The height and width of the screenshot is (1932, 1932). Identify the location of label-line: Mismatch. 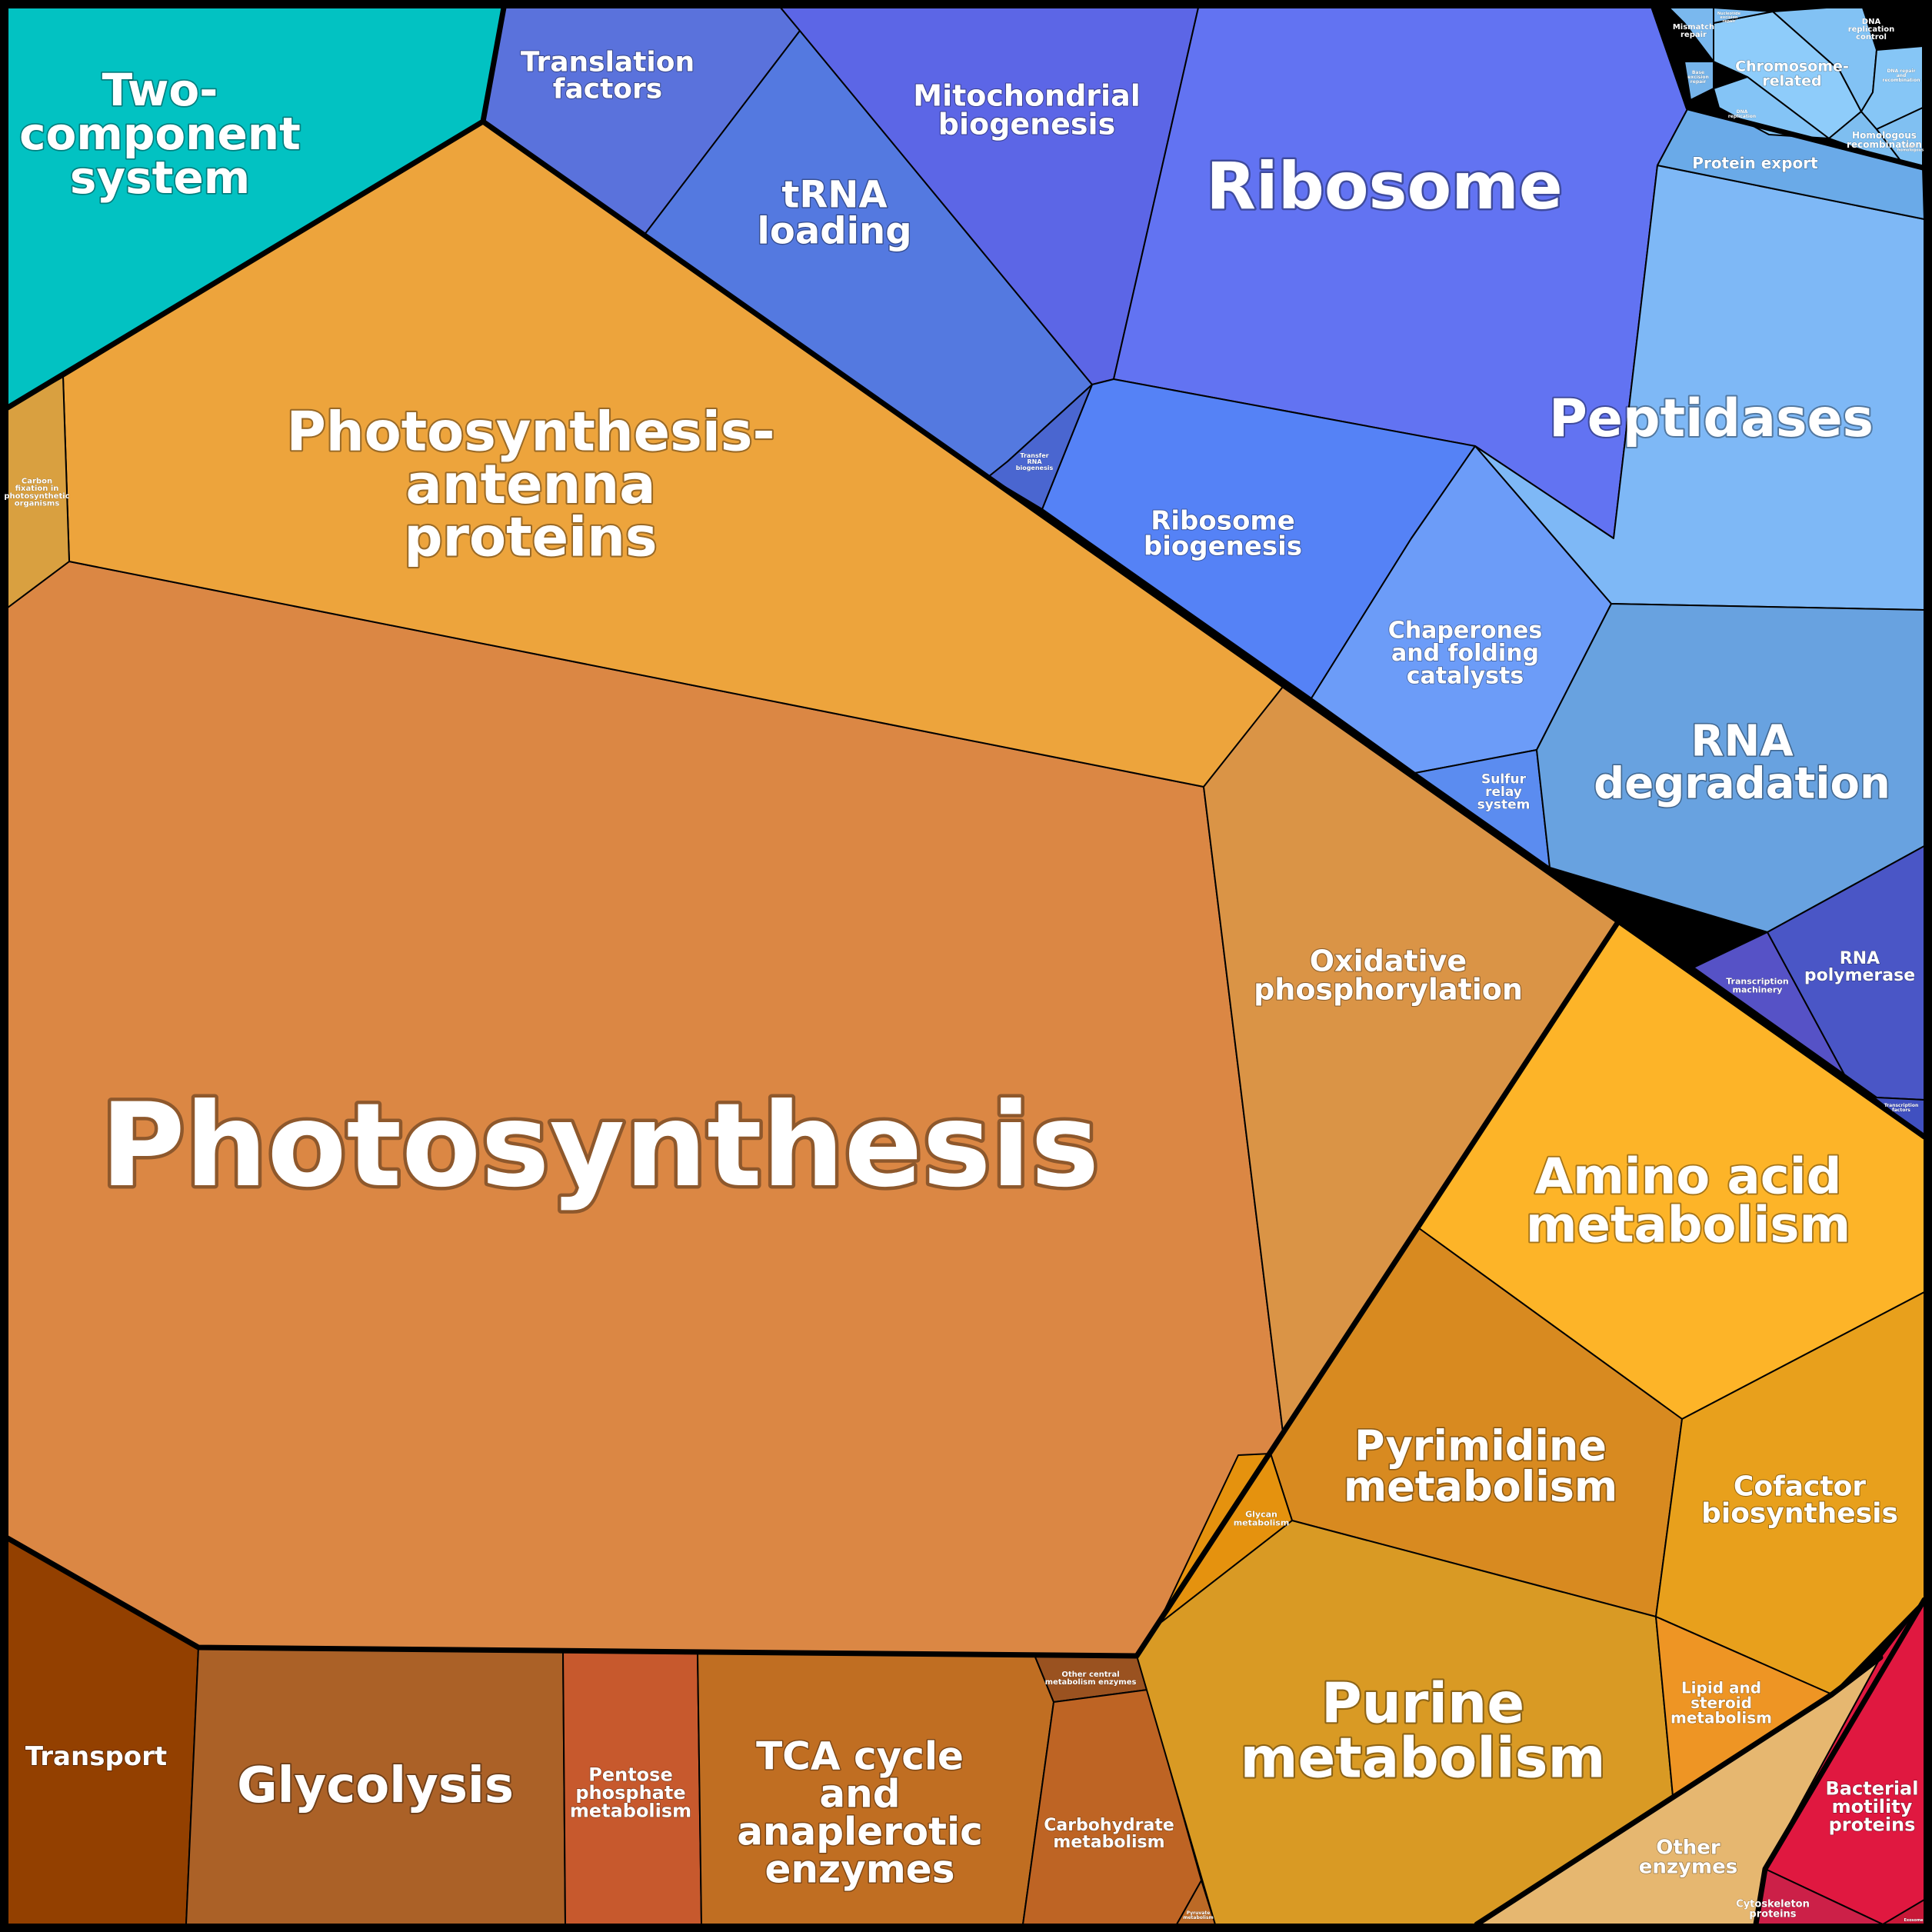
(1693, 27).